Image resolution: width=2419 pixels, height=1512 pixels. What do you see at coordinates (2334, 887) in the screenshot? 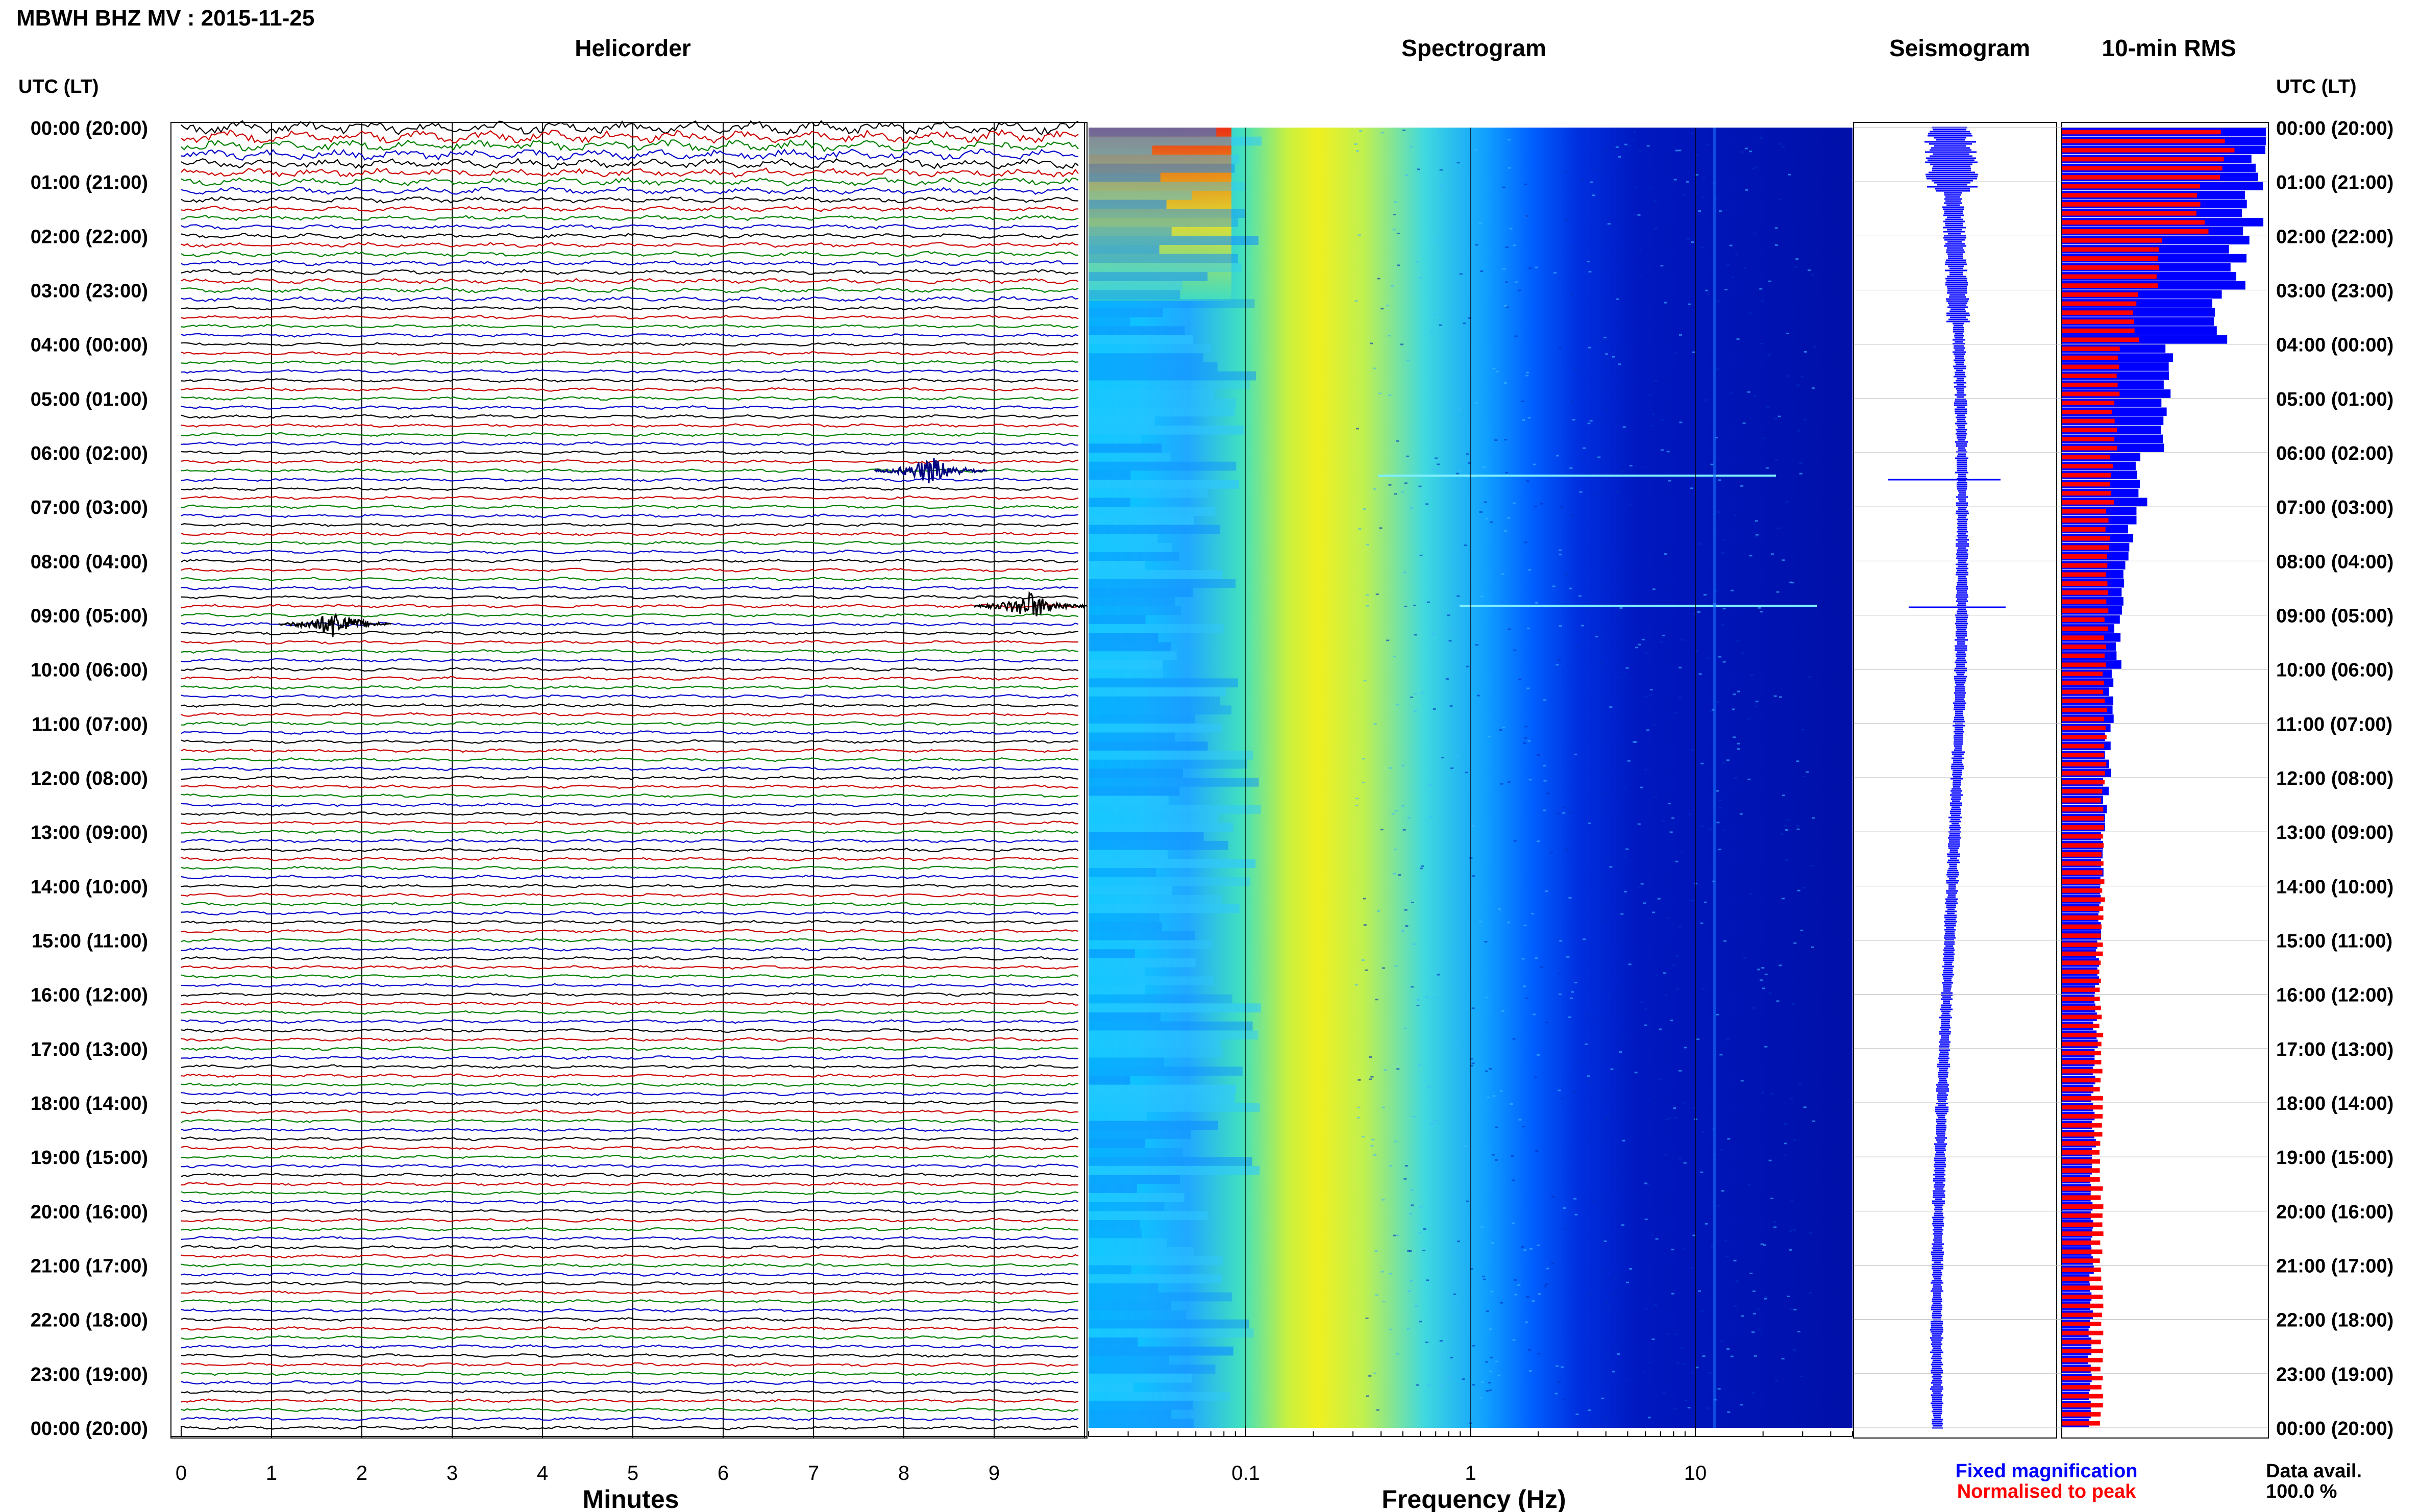
I see `time-label-right: 14:00 (10:00)` at bounding box center [2334, 887].